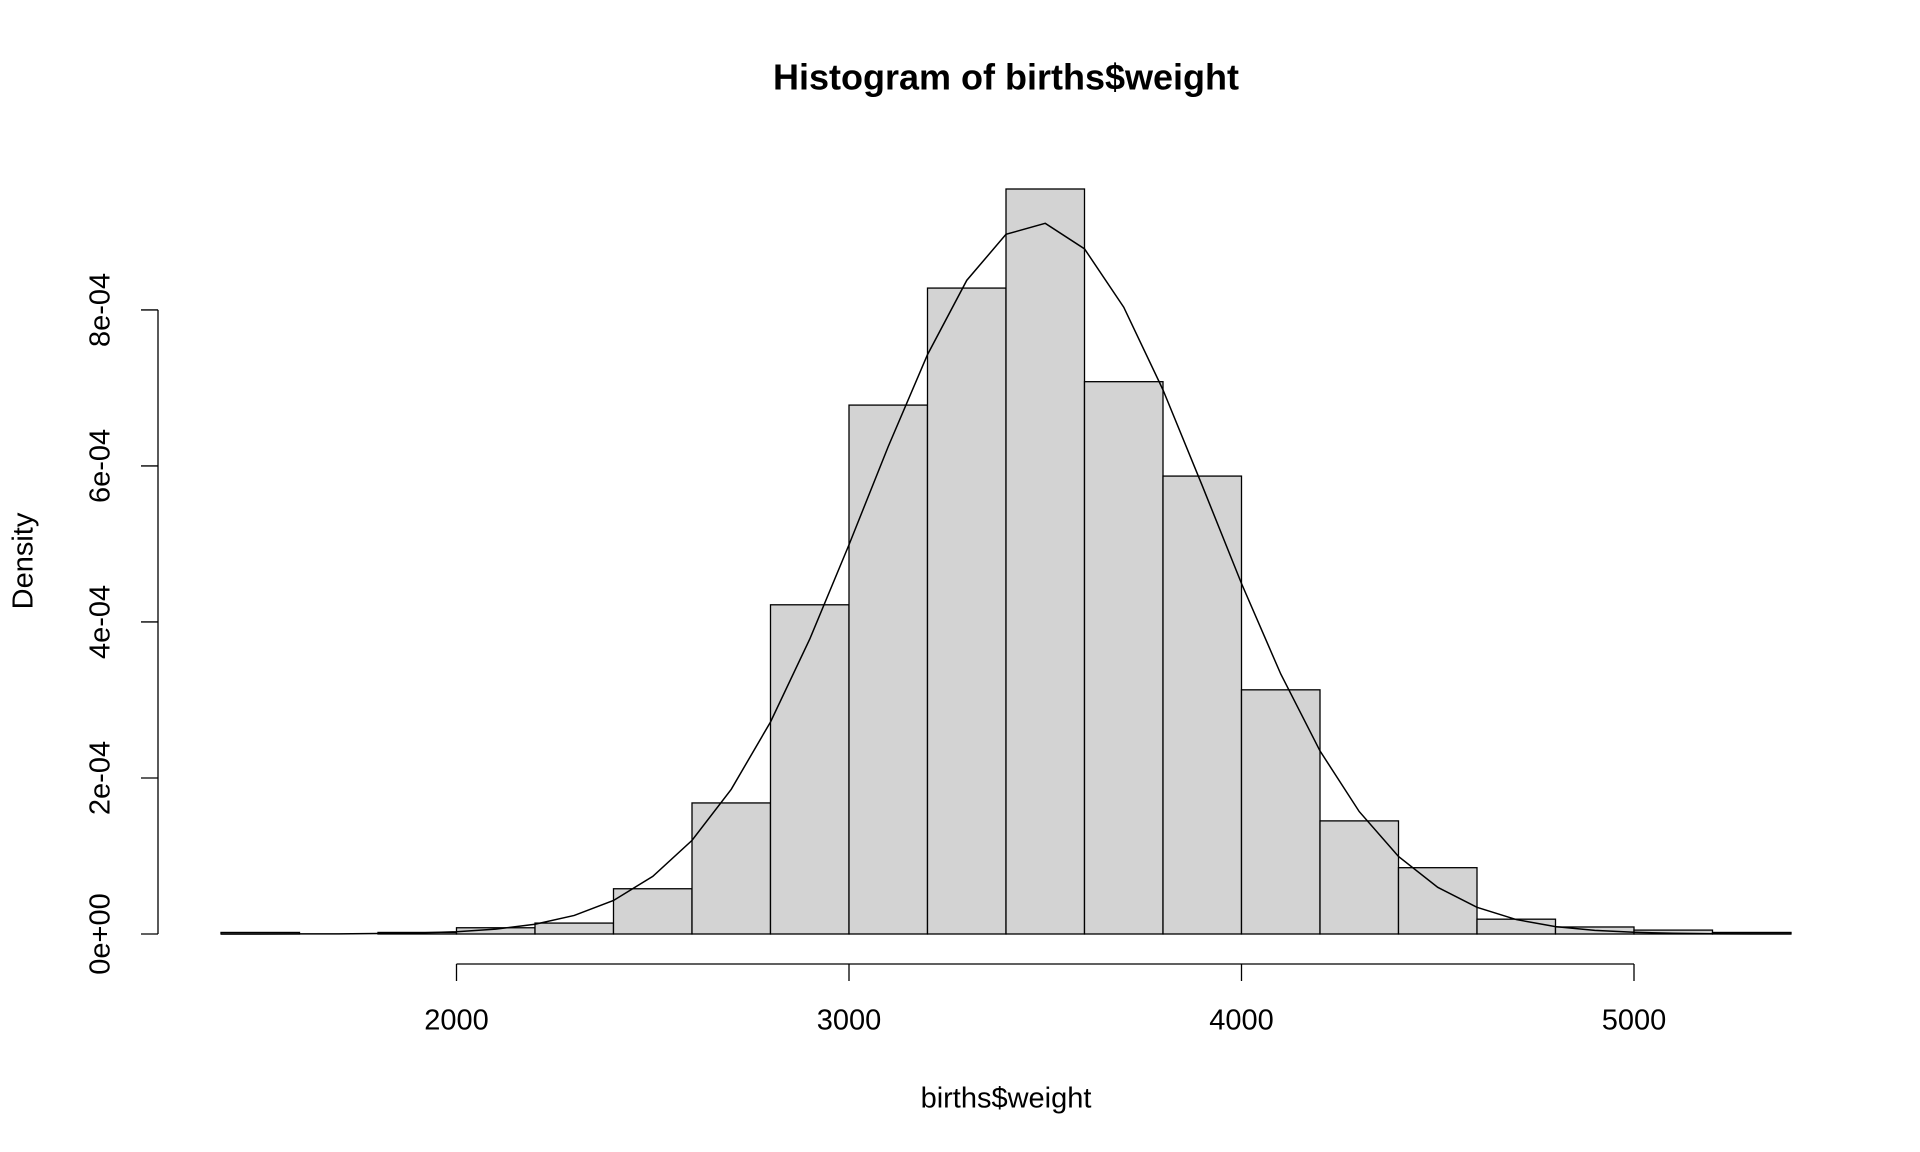 The image size is (1920, 1152). What do you see at coordinates (101, 778) in the screenshot?
I see `y-tick-label: 2e-04` at bounding box center [101, 778].